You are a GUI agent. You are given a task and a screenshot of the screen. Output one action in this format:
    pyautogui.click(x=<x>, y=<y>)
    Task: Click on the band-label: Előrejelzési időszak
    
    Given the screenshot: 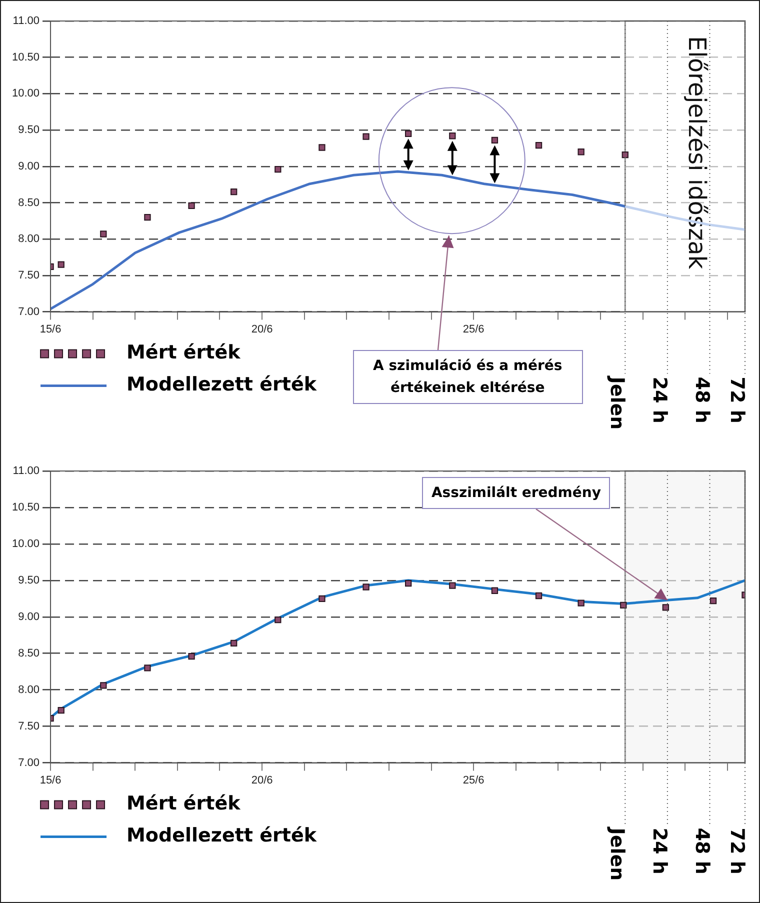 What is the action you would take?
    pyautogui.click(x=696, y=153)
    